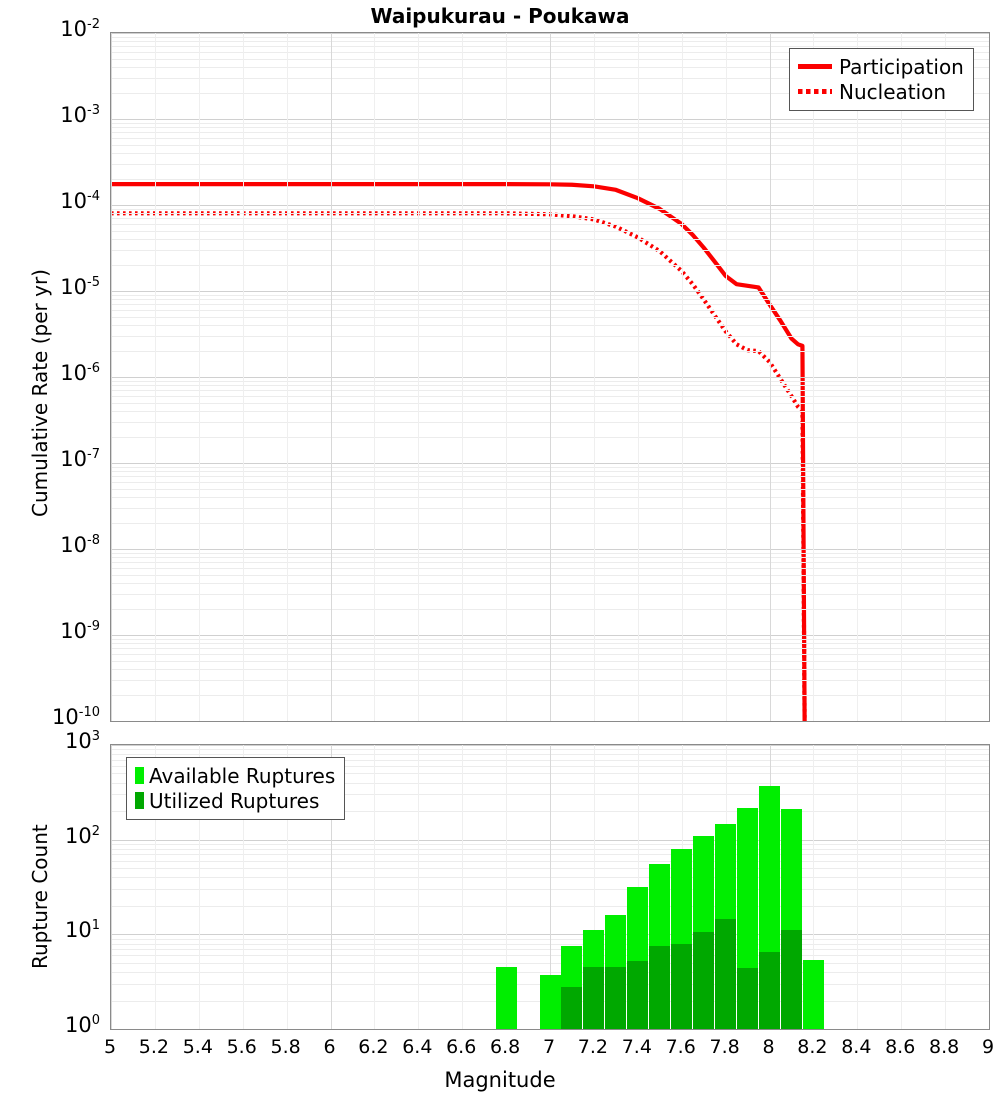 The height and width of the screenshot is (1100, 1000). What do you see at coordinates (900, 1047) in the screenshot?
I see `x-tick-label: 8.6` at bounding box center [900, 1047].